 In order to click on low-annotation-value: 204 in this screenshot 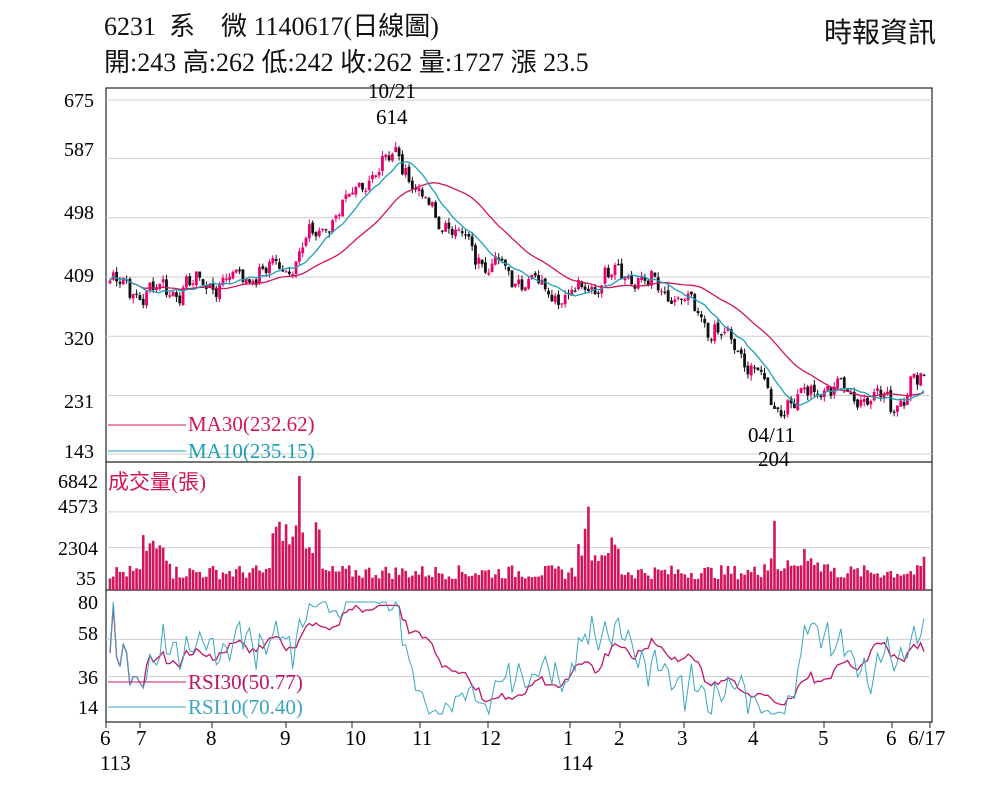, I will do `click(774, 459)`.